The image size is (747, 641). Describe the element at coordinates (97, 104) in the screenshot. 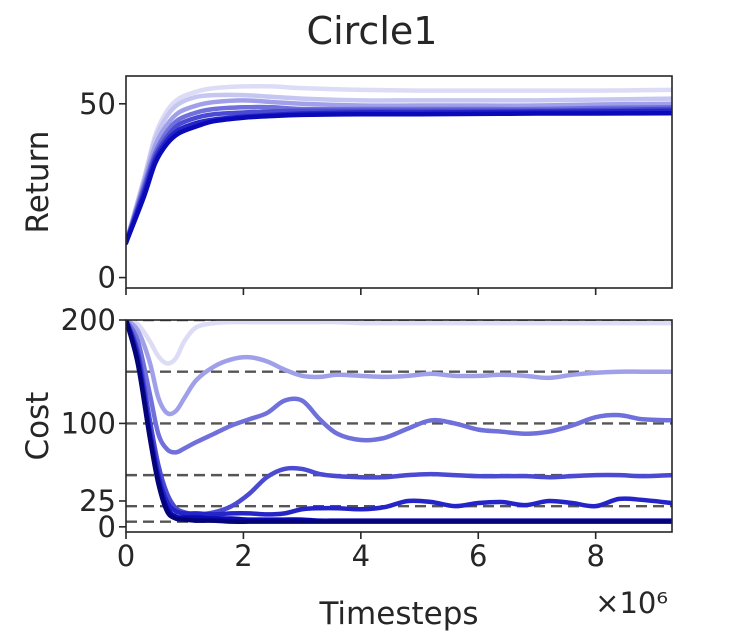

I see `return-y-tick-label: 50` at that location.